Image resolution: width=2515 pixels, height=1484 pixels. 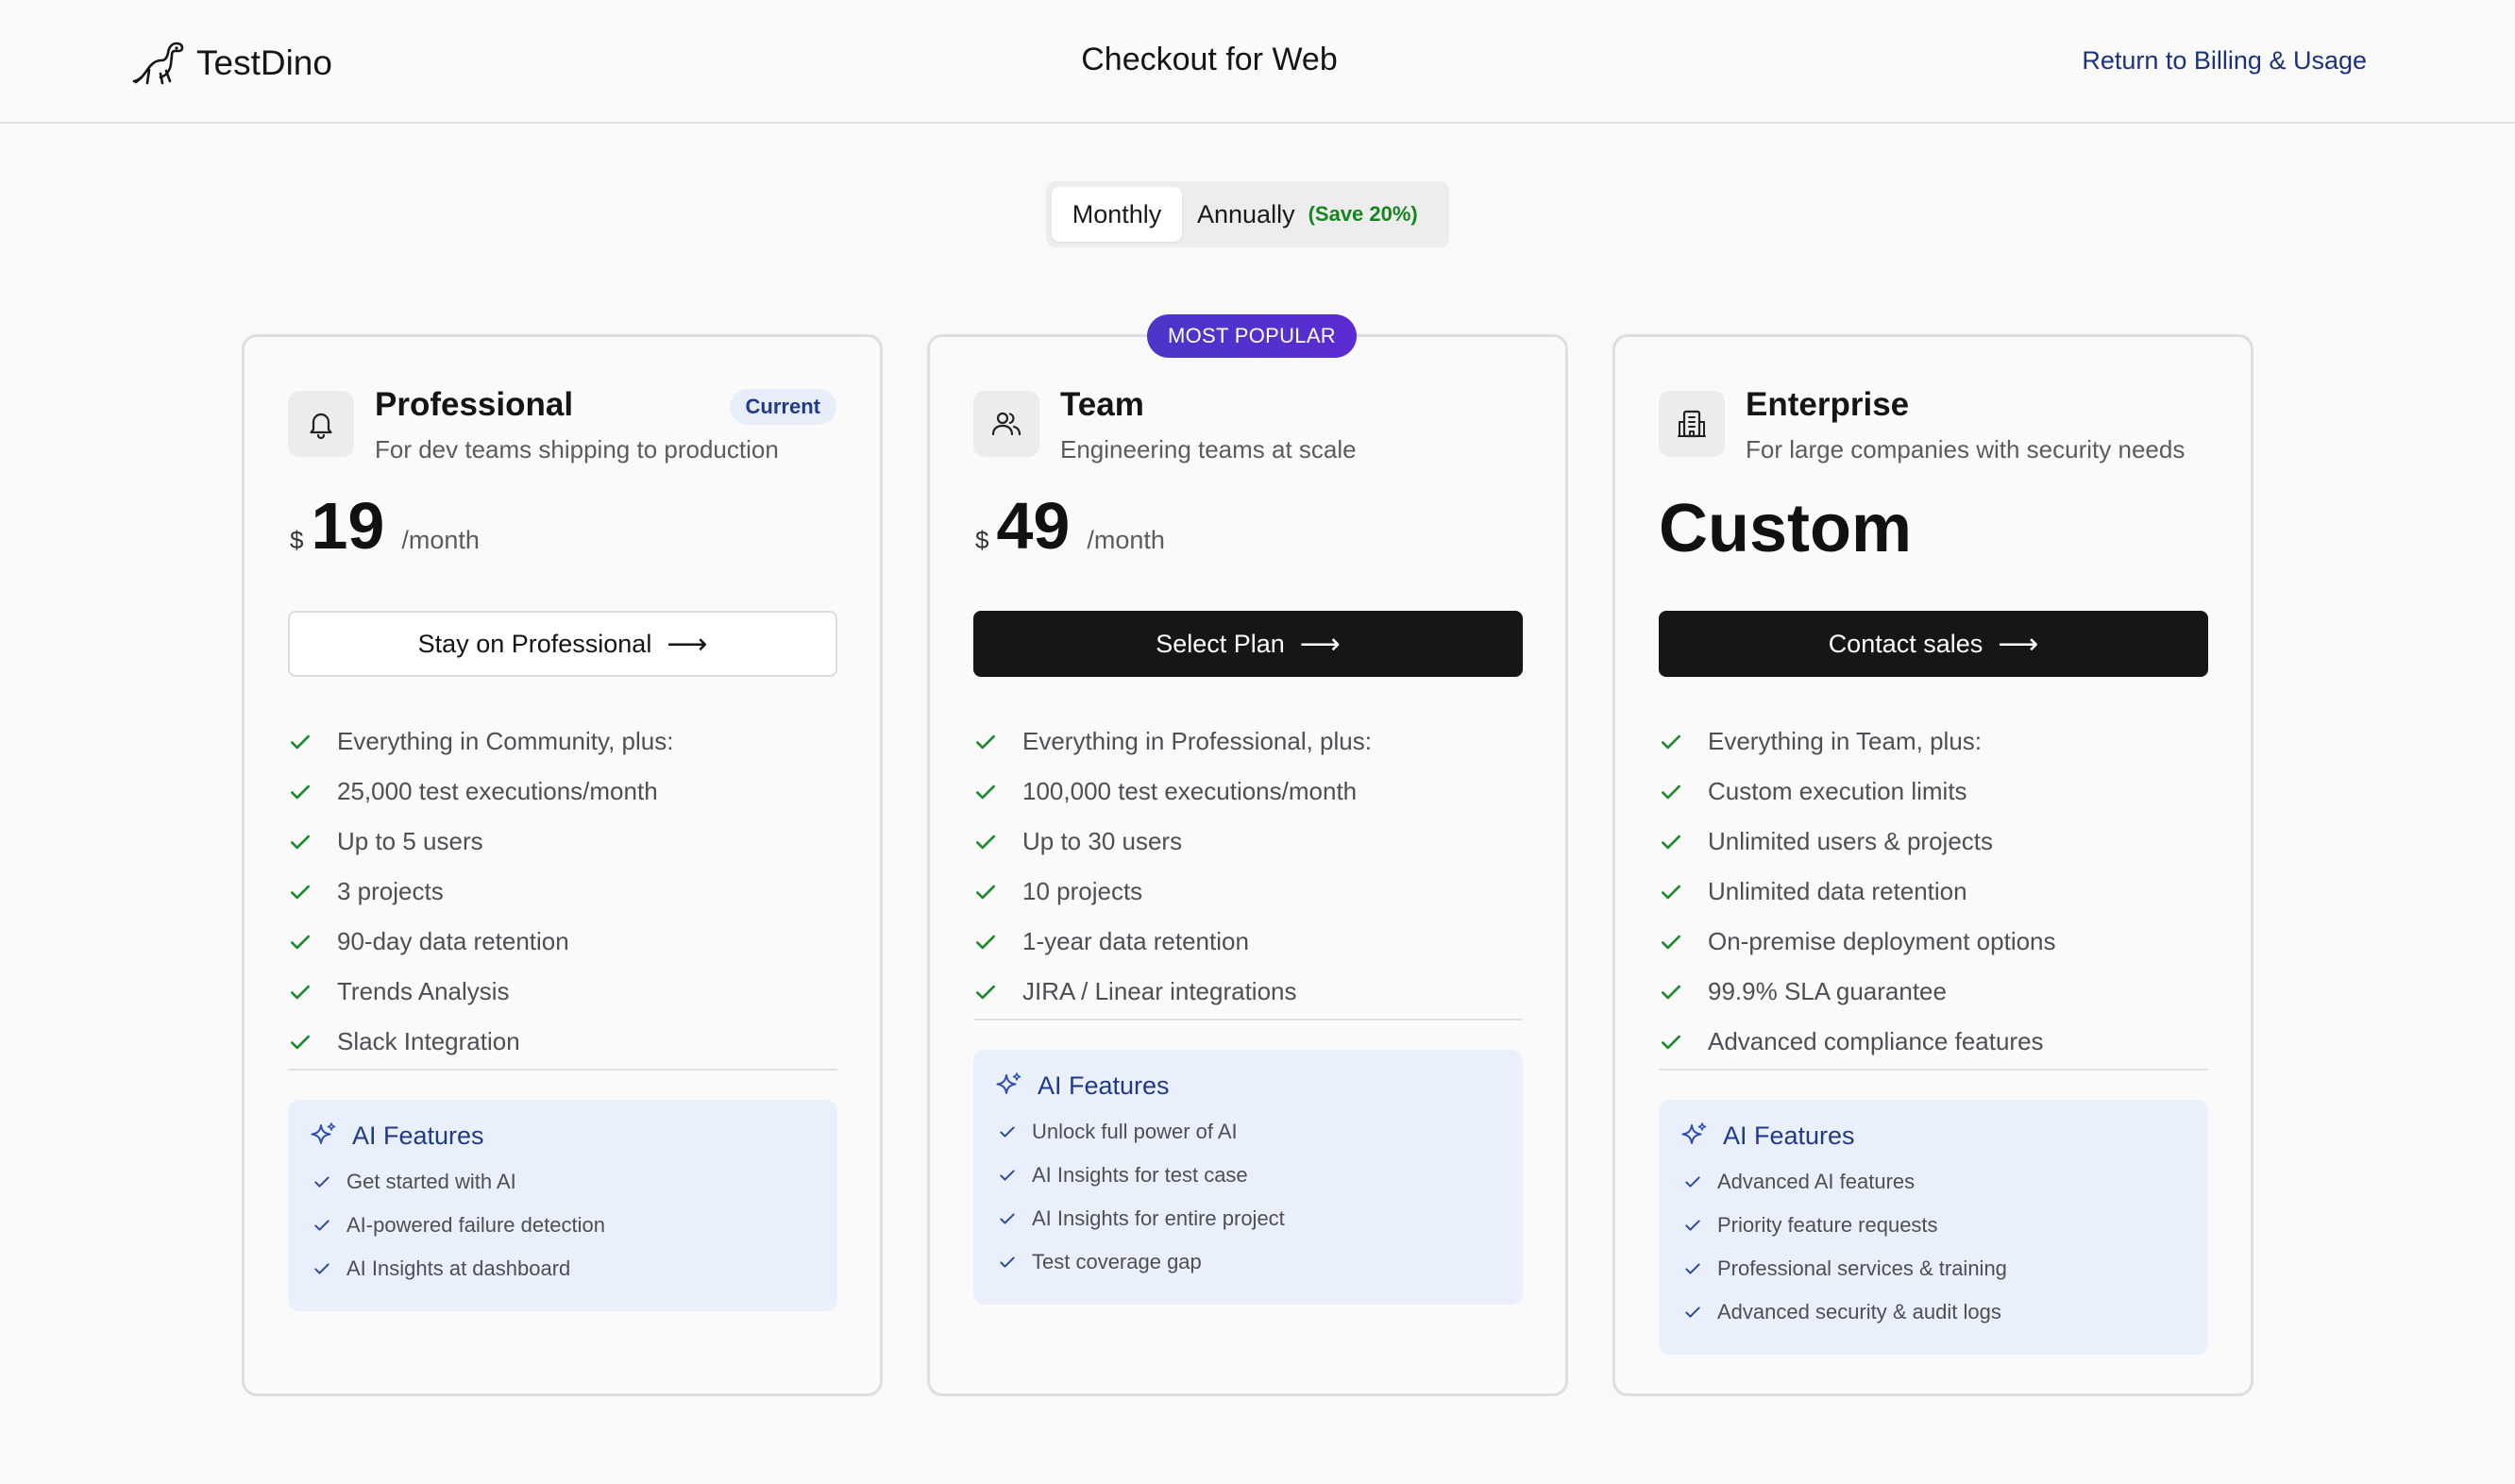 I want to click on select-plan-button: Select Plan ⟶, so click(x=1248, y=644).